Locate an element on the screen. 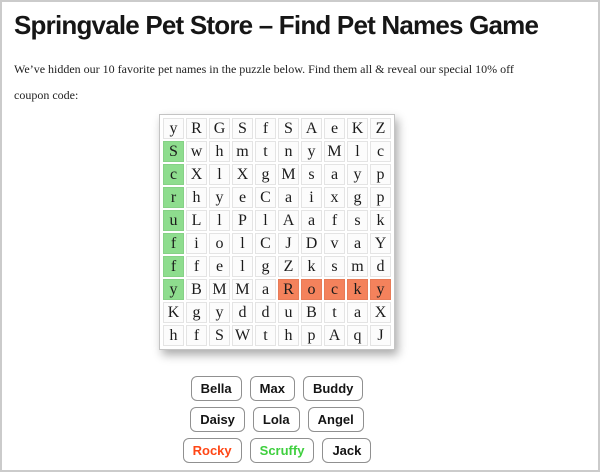 This screenshot has width=600, height=472. pet-name-button-scruffy: Scruffy is located at coordinates (282, 450).